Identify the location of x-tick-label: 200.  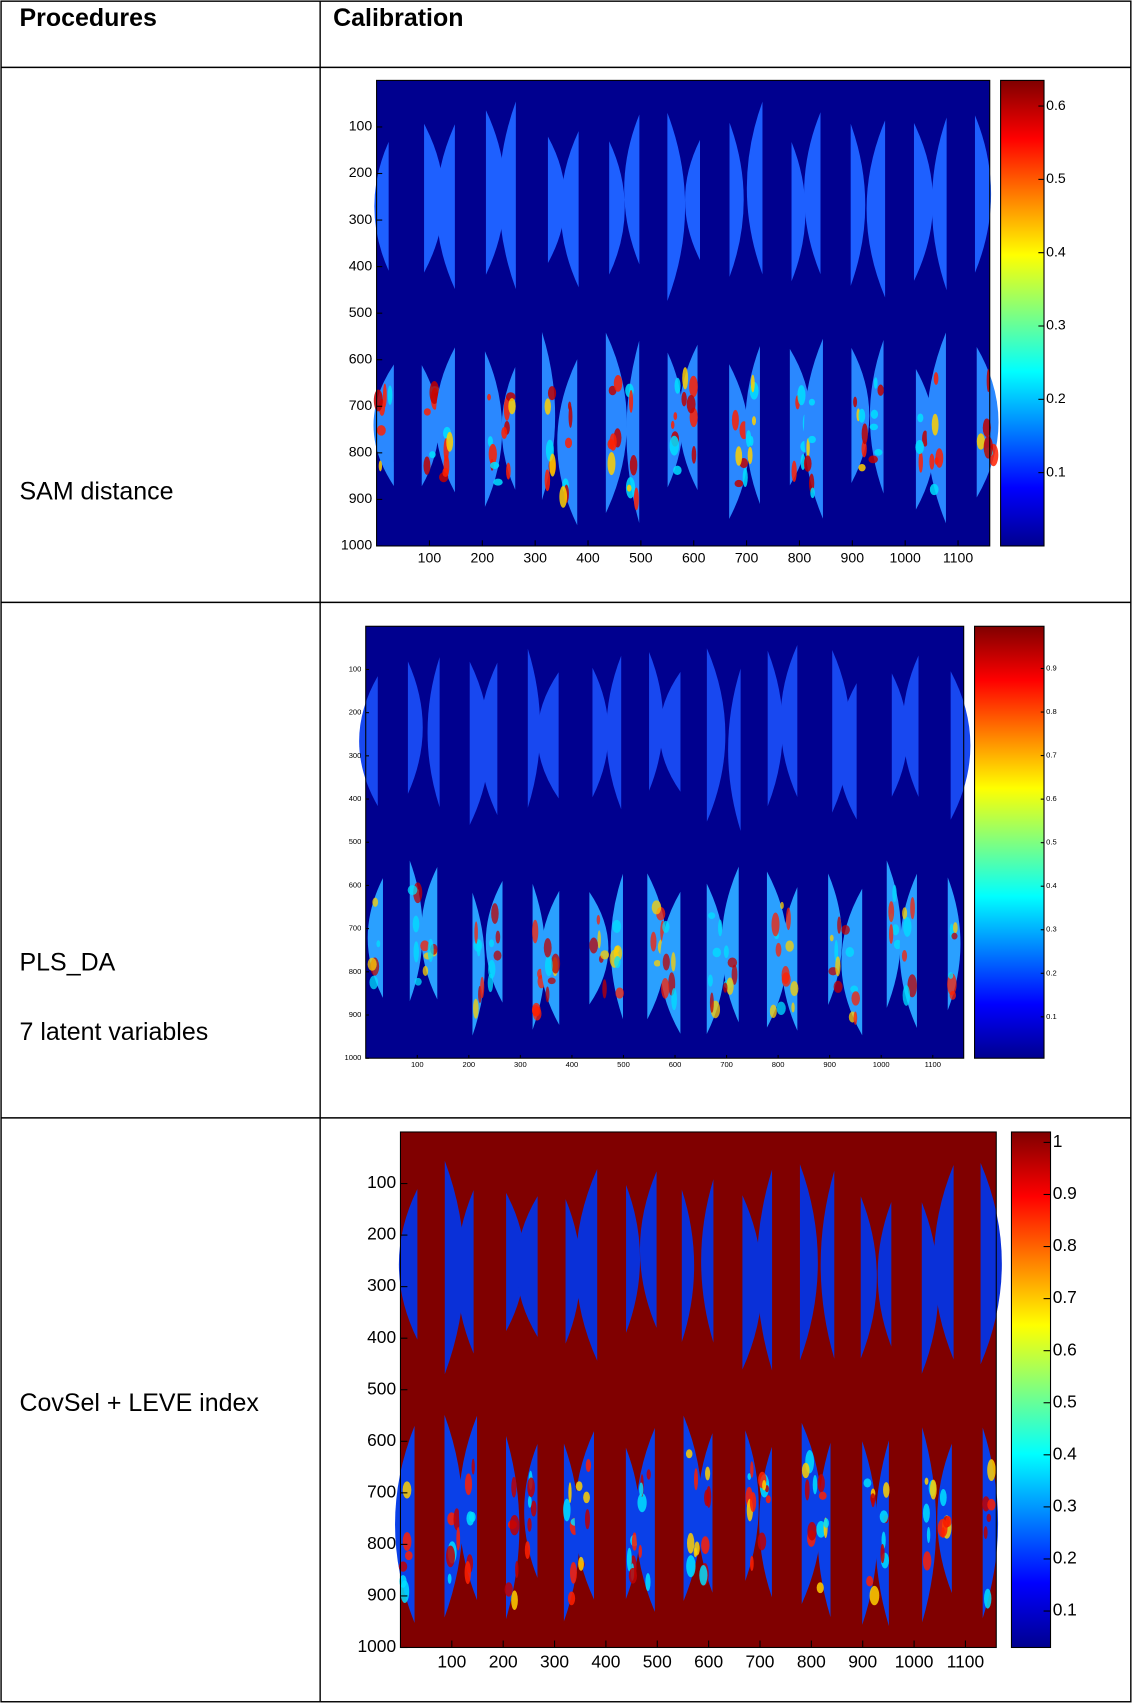
(468, 1064).